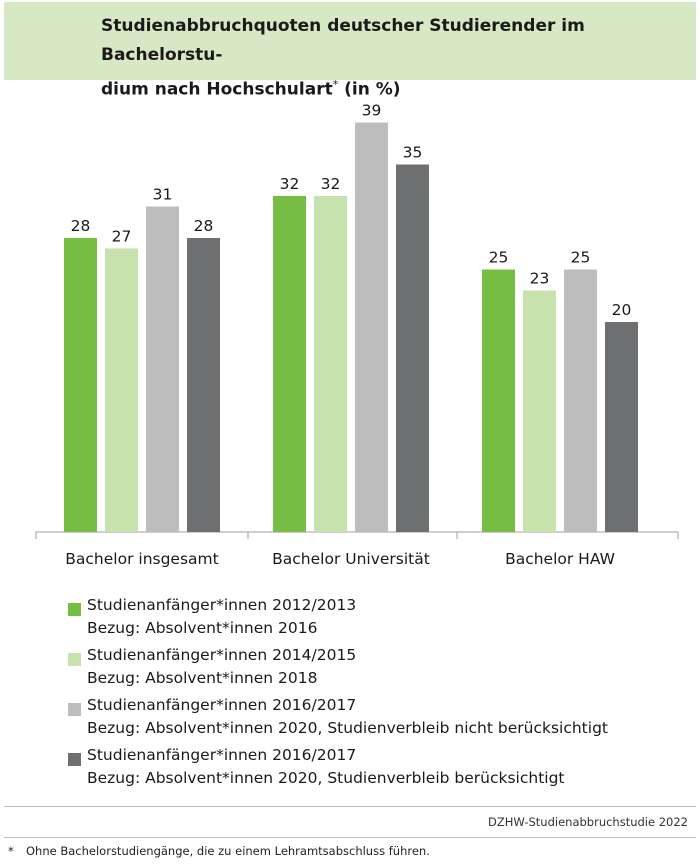 This screenshot has width=700, height=868. I want to click on data-label-bachelor-insgesamt-series-2: 27, so click(122, 237).